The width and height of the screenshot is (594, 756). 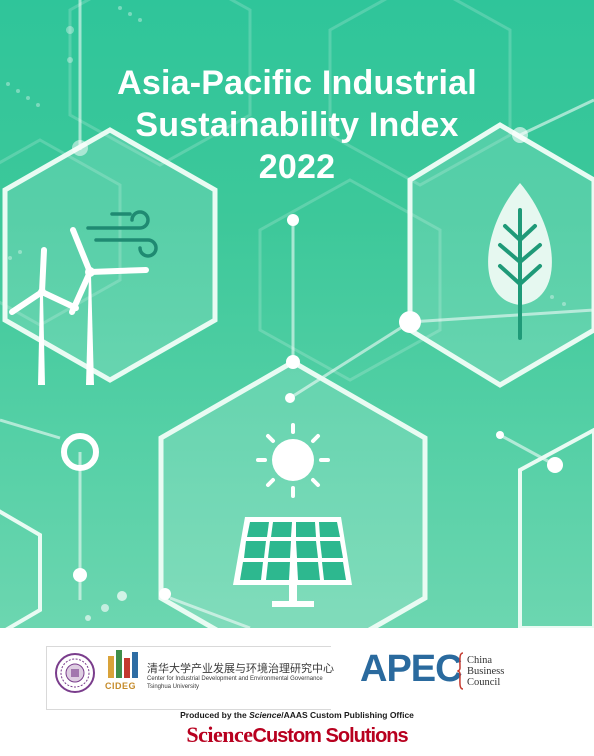 What do you see at coordinates (121, 686) in the screenshot?
I see `cideg-label: CIDEG` at bounding box center [121, 686].